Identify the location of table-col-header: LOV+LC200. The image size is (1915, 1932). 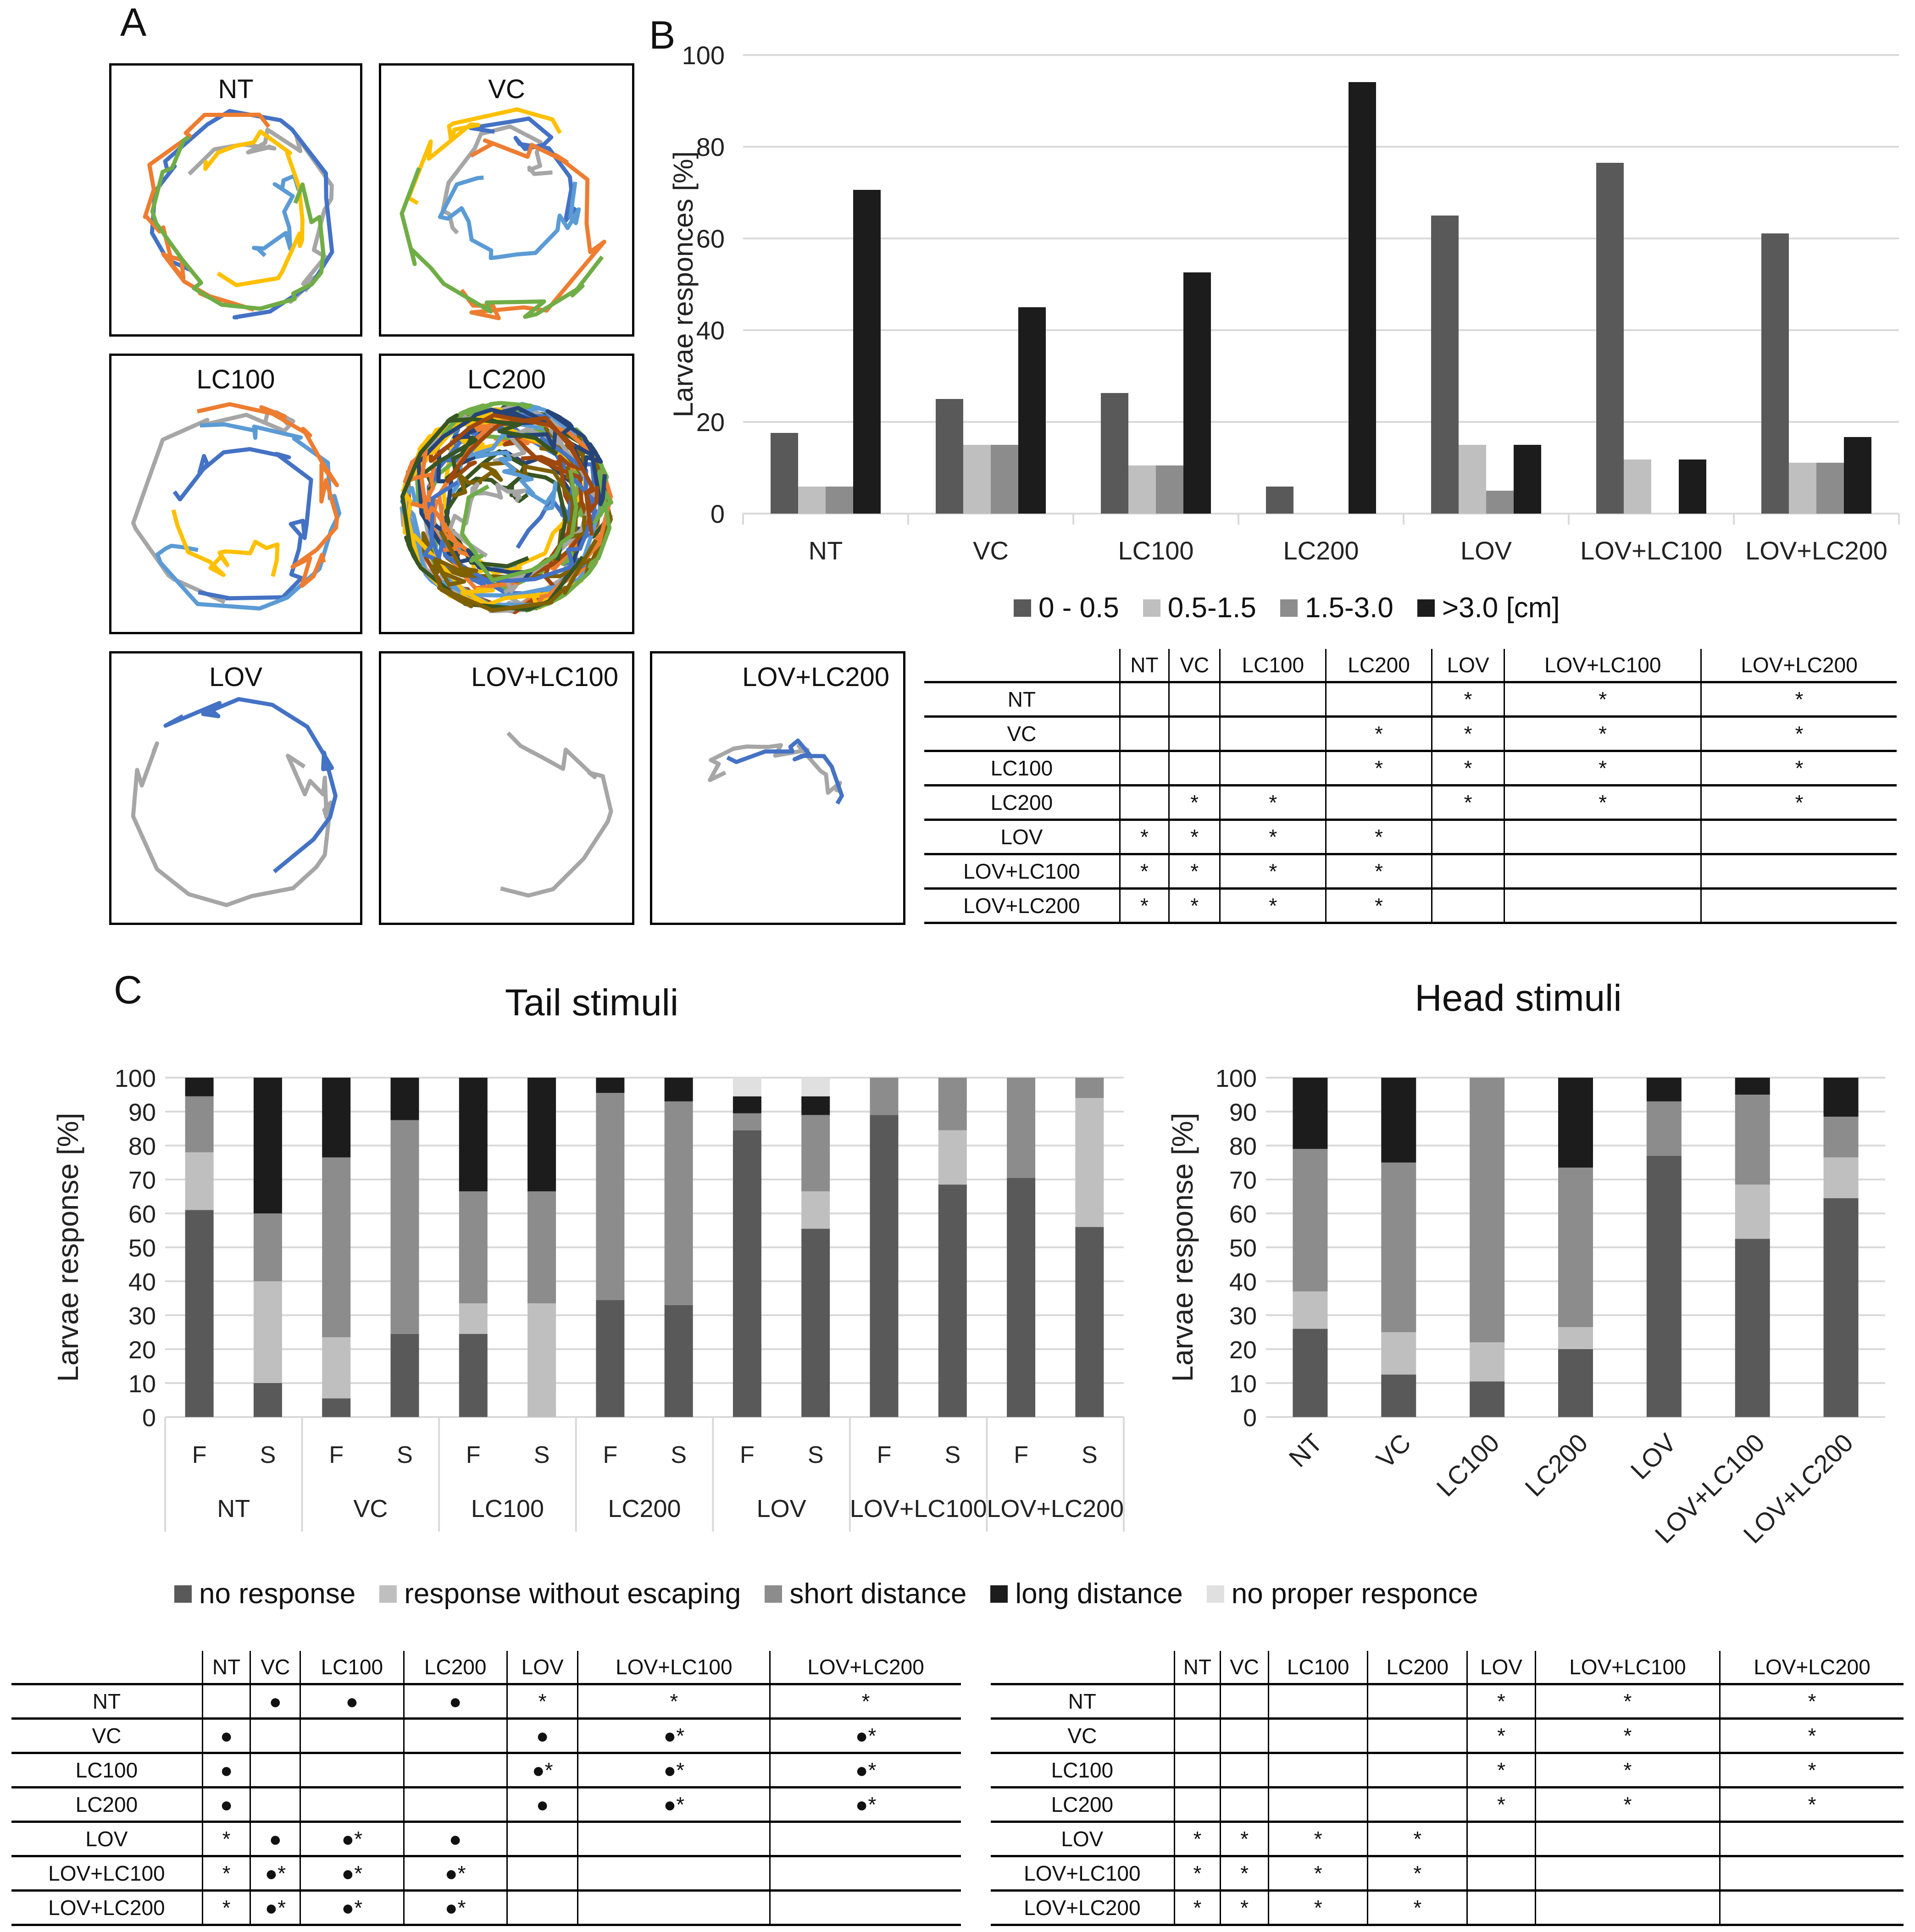
(1811, 1668).